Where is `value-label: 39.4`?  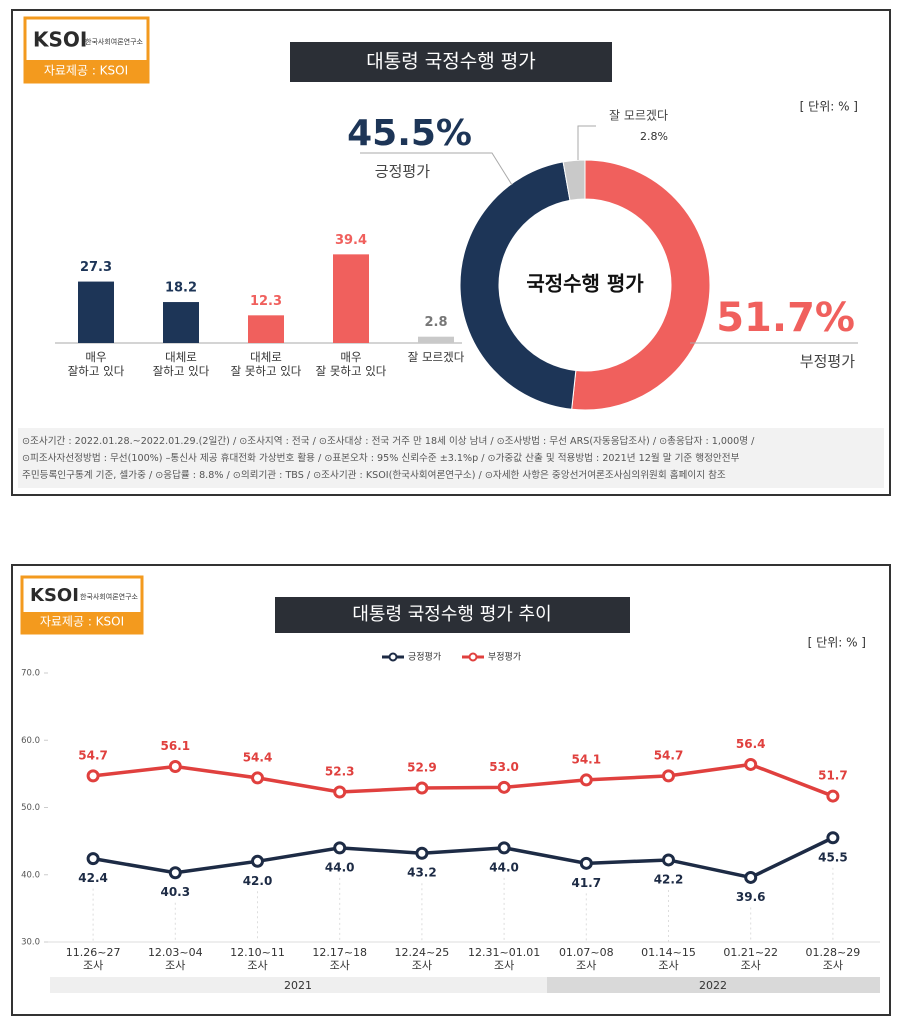
value-label: 39.4 is located at coordinates (351, 240).